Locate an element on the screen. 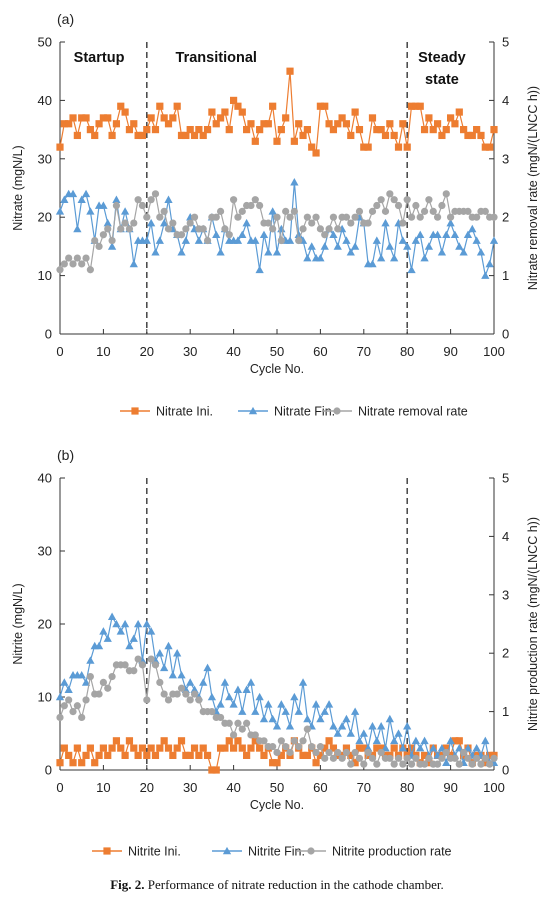  y-tick-label: 40 is located at coordinates (45, 100).